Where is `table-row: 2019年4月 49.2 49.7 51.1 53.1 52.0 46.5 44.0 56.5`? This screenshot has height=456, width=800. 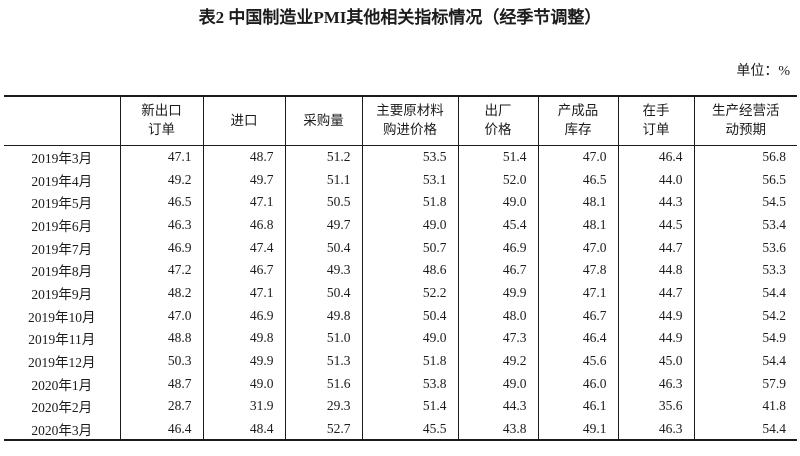 table-row: 2019年4月 49.2 49.7 51.1 53.1 52.0 46.5 44.0 56.5 is located at coordinates (400, 179).